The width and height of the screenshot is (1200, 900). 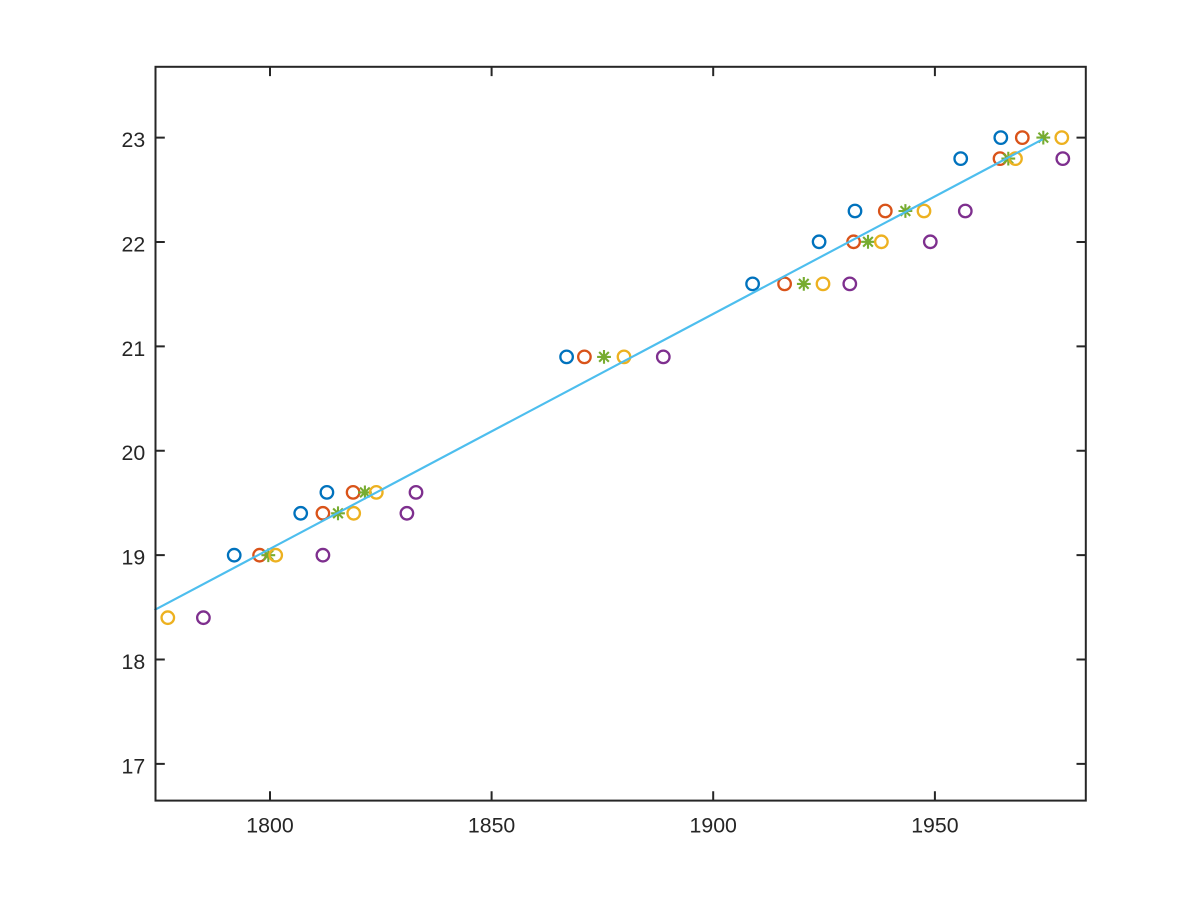 I want to click on svg-text: 18, so click(x=133, y=662).